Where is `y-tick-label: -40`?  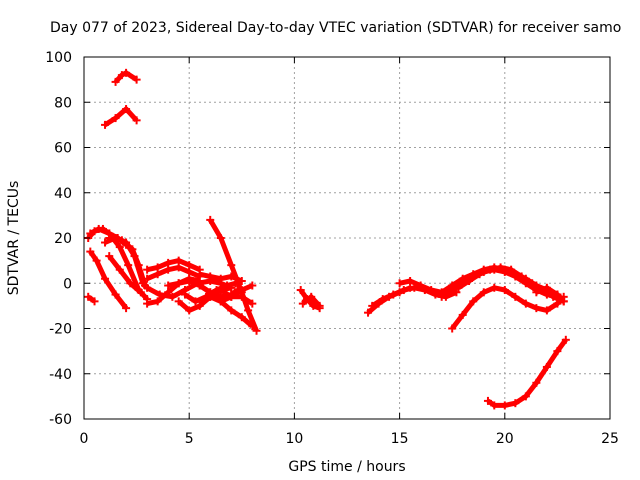 y-tick-label: -40 is located at coordinates (60, 375).